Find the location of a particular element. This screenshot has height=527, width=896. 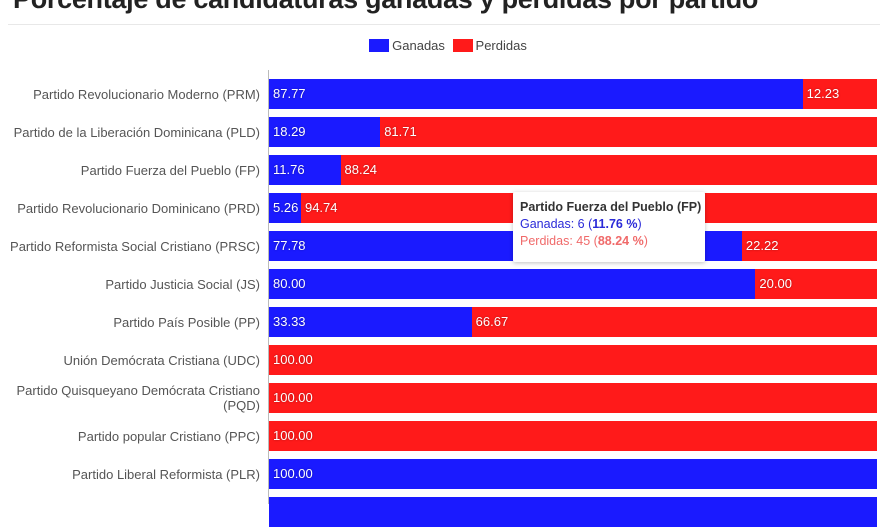

data-label: 5.26 is located at coordinates (286, 207).